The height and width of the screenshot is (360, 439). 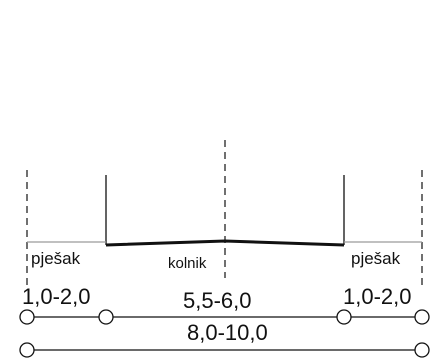 What do you see at coordinates (377, 296) in the screenshot?
I see `right-sidewalk-width-label: 1,0-2,0` at bounding box center [377, 296].